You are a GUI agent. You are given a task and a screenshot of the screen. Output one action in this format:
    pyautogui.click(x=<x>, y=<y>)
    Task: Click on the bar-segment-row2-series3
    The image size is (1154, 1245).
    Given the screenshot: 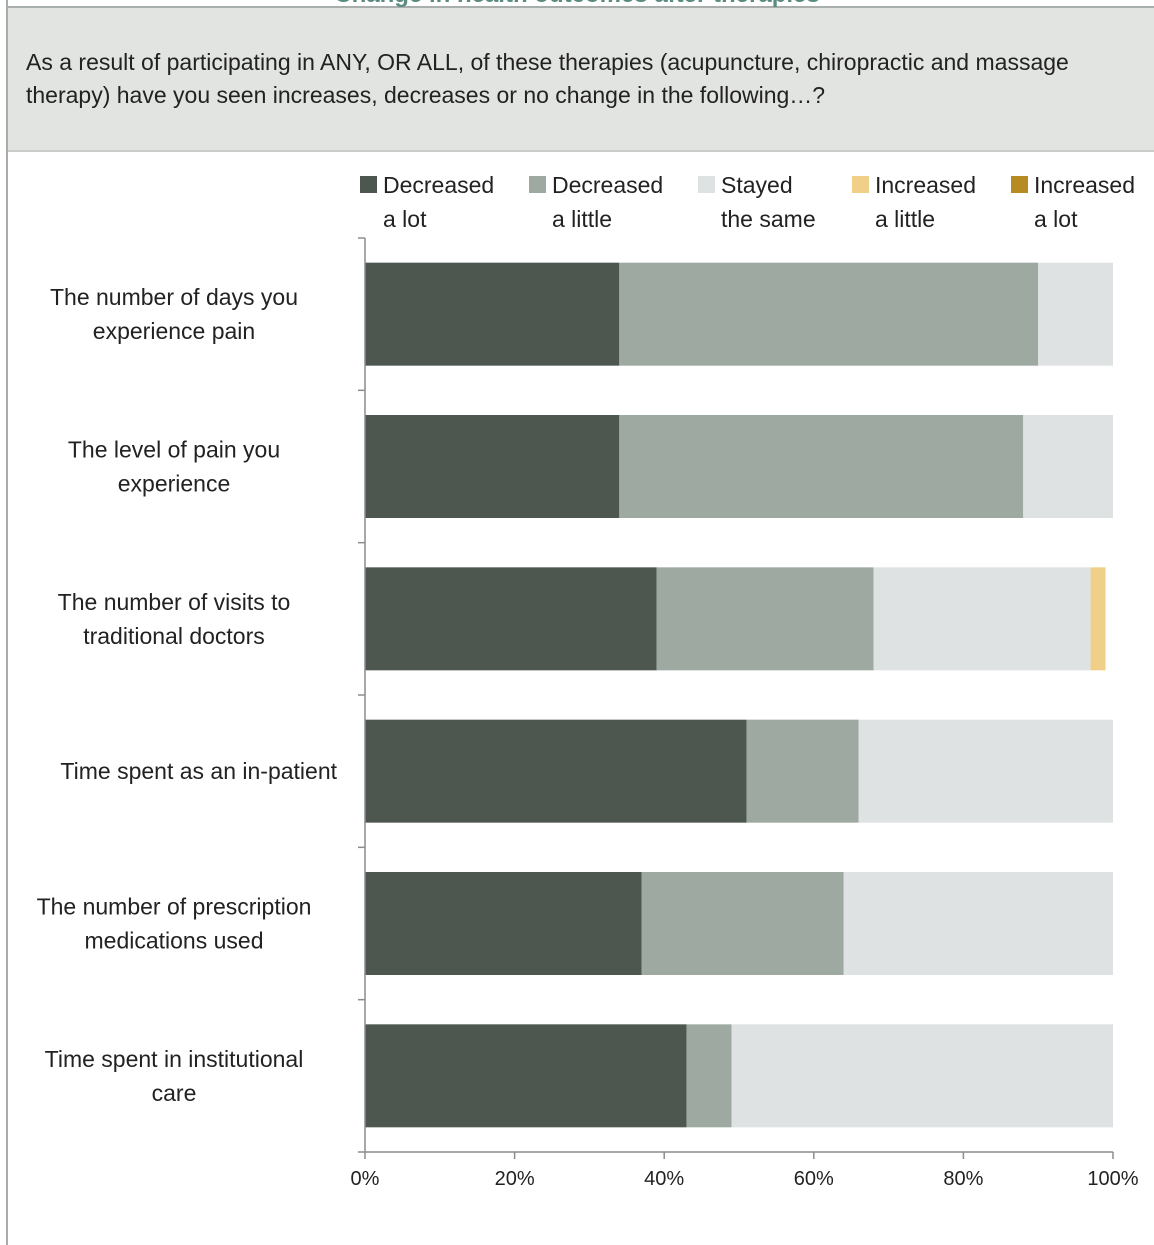 What is the action you would take?
    pyautogui.click(x=1098, y=619)
    